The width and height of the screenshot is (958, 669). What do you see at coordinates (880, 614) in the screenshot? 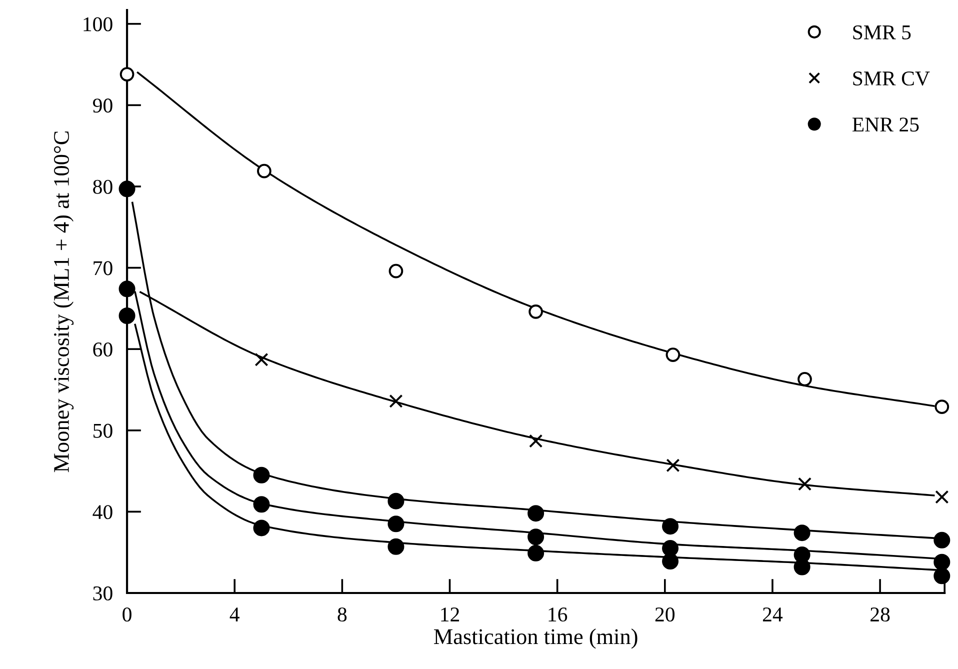
I see `x-tick-label: 28` at bounding box center [880, 614].